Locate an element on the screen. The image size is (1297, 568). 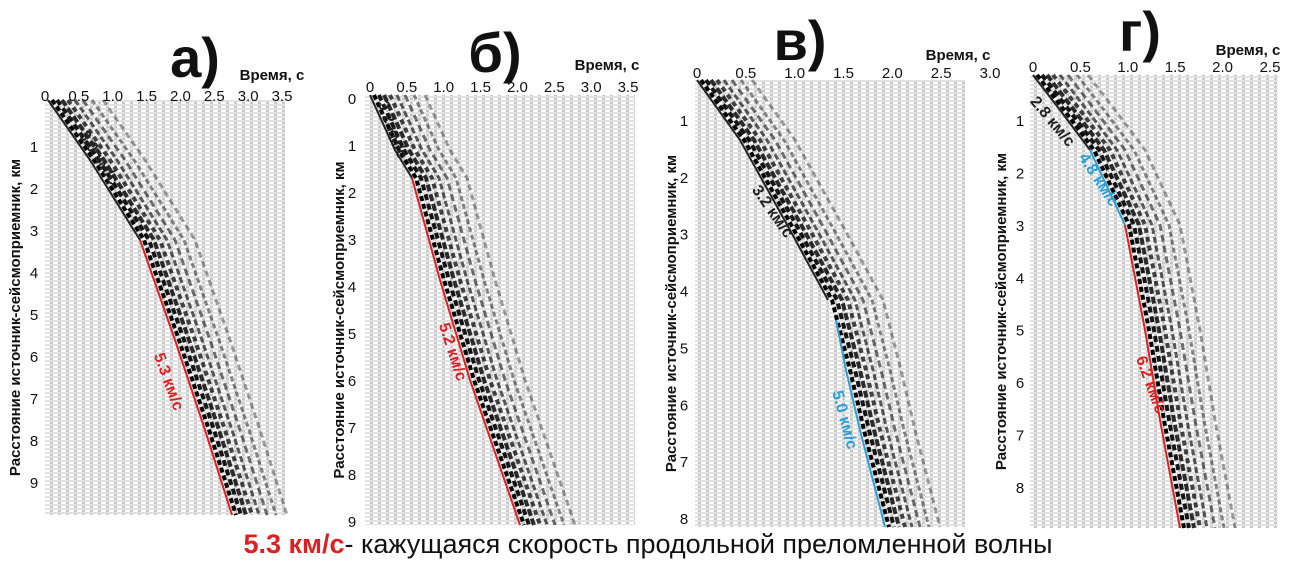
panel-label: б) is located at coordinates (494, 52).